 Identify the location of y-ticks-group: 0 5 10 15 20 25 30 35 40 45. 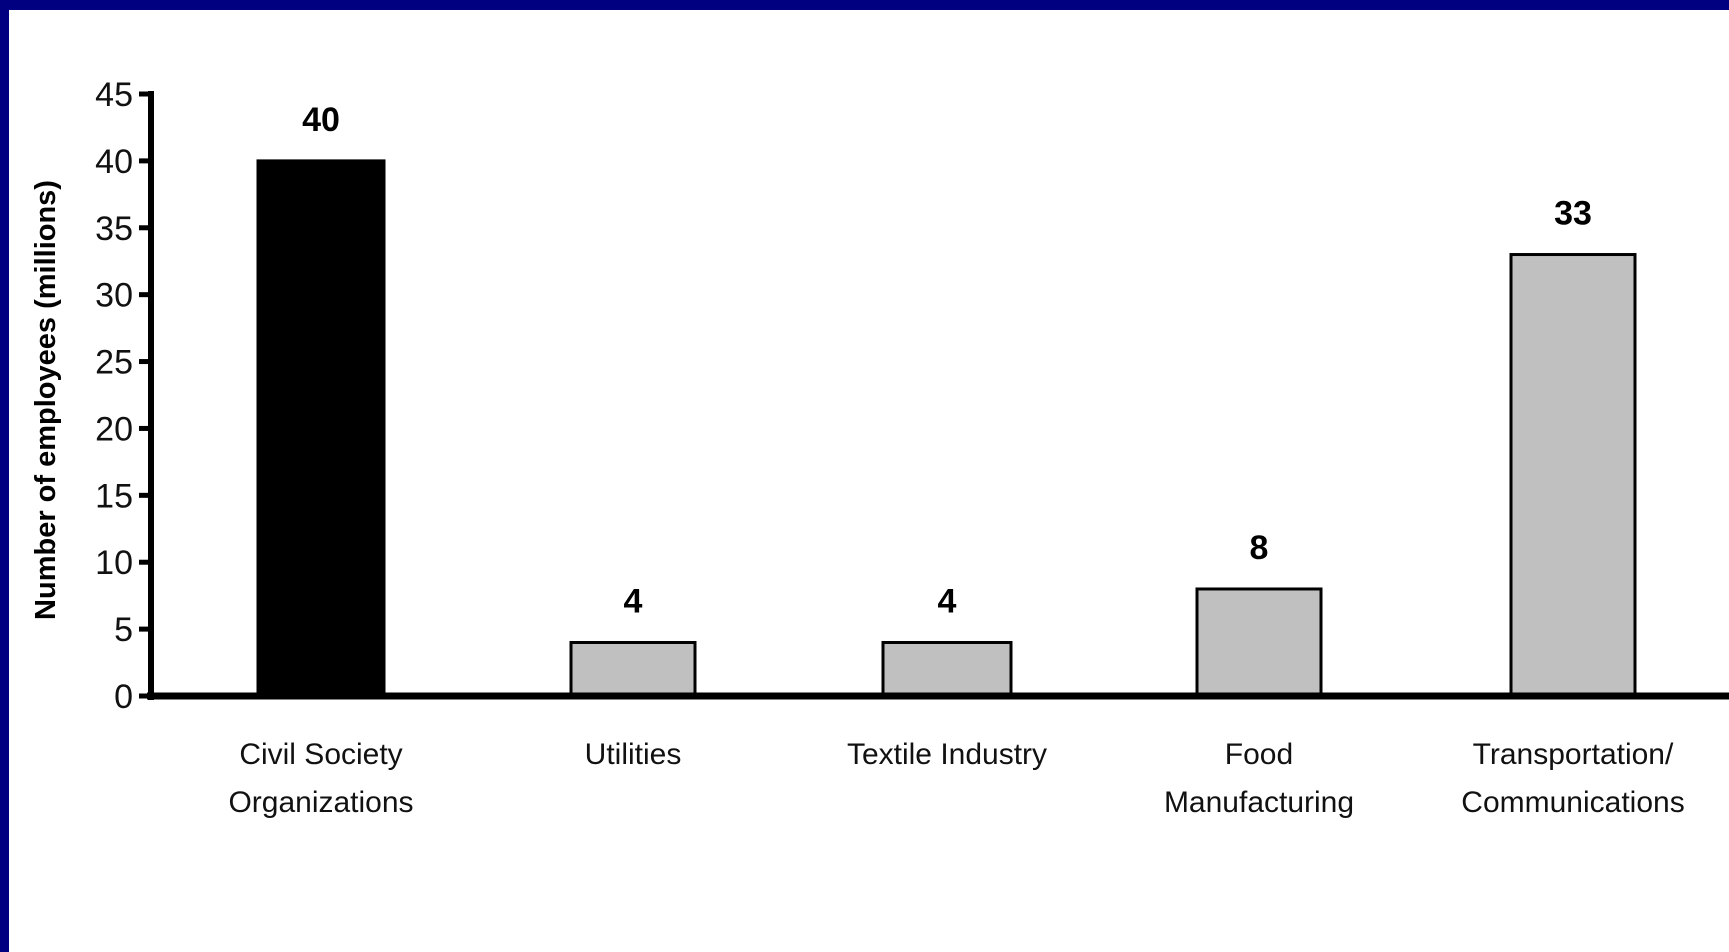
(123, 396).